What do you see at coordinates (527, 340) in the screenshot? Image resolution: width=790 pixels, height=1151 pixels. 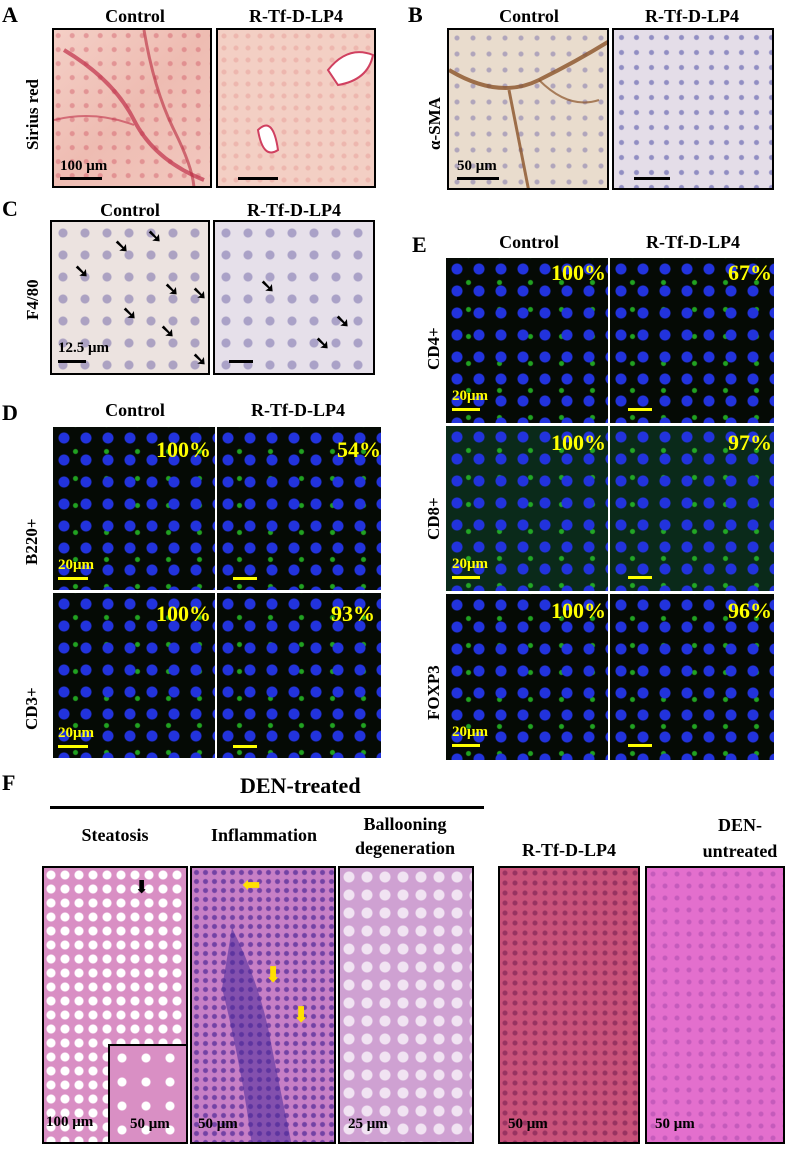 I see `panel-e-cd4-control-image: 100% 20μm` at bounding box center [527, 340].